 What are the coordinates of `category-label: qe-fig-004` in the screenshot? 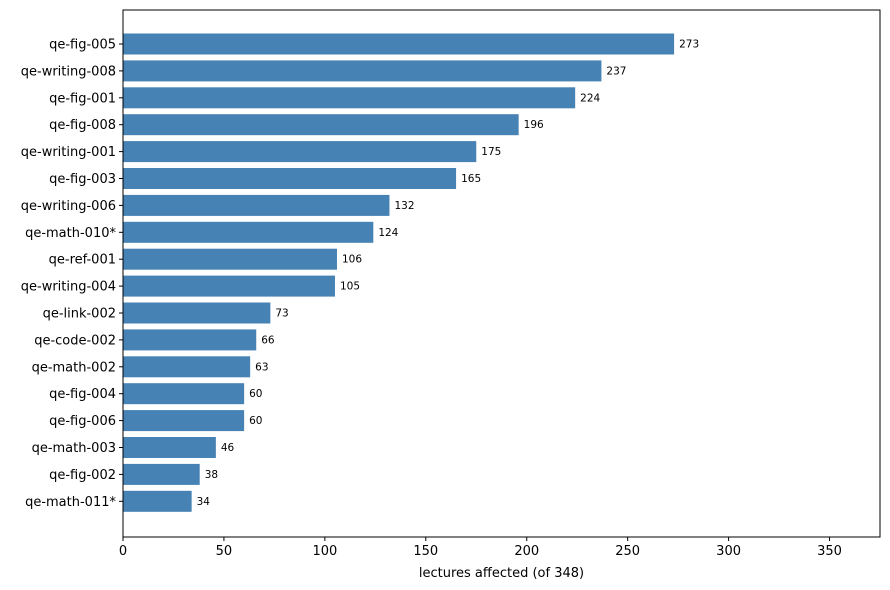 It's located at (82, 394).